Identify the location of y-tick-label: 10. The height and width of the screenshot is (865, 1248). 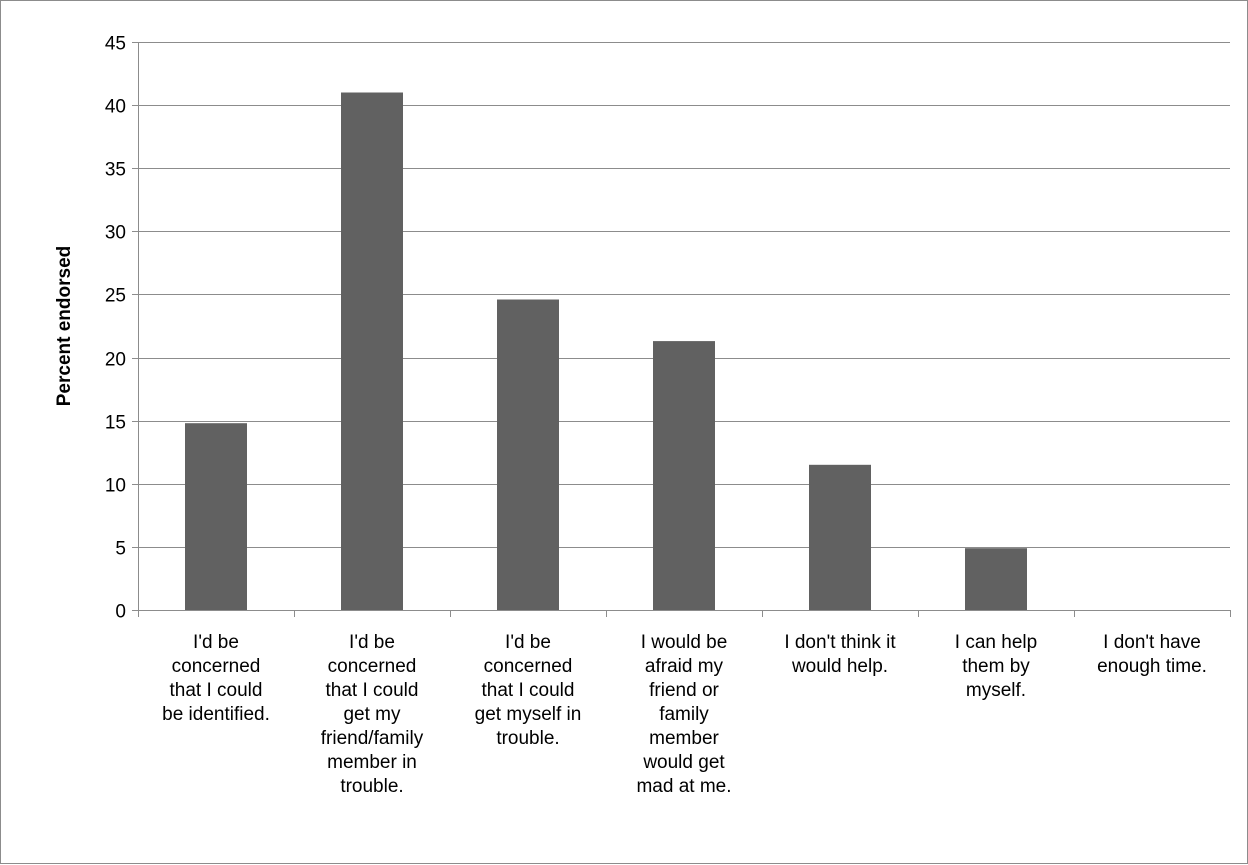
(115, 486).